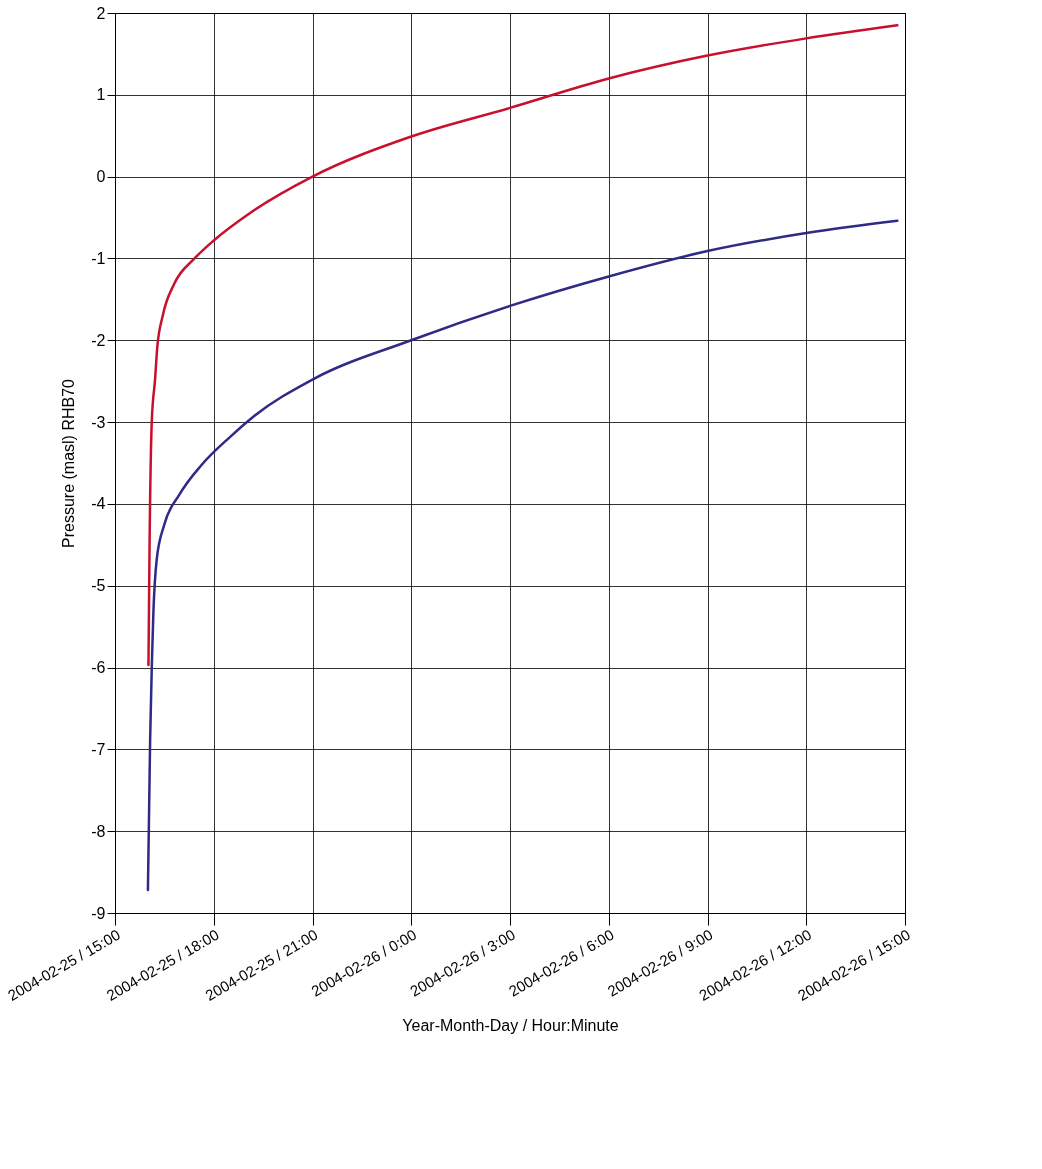 The height and width of the screenshot is (1169, 1042). Describe the element at coordinates (98, 504) in the screenshot. I see `y-tick-label: -4` at that location.